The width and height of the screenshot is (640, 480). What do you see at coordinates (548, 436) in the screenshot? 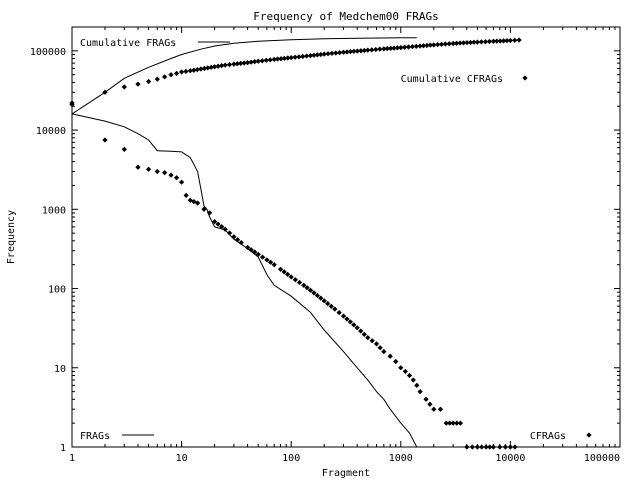
I see `legend-label: CFRAGs` at bounding box center [548, 436].